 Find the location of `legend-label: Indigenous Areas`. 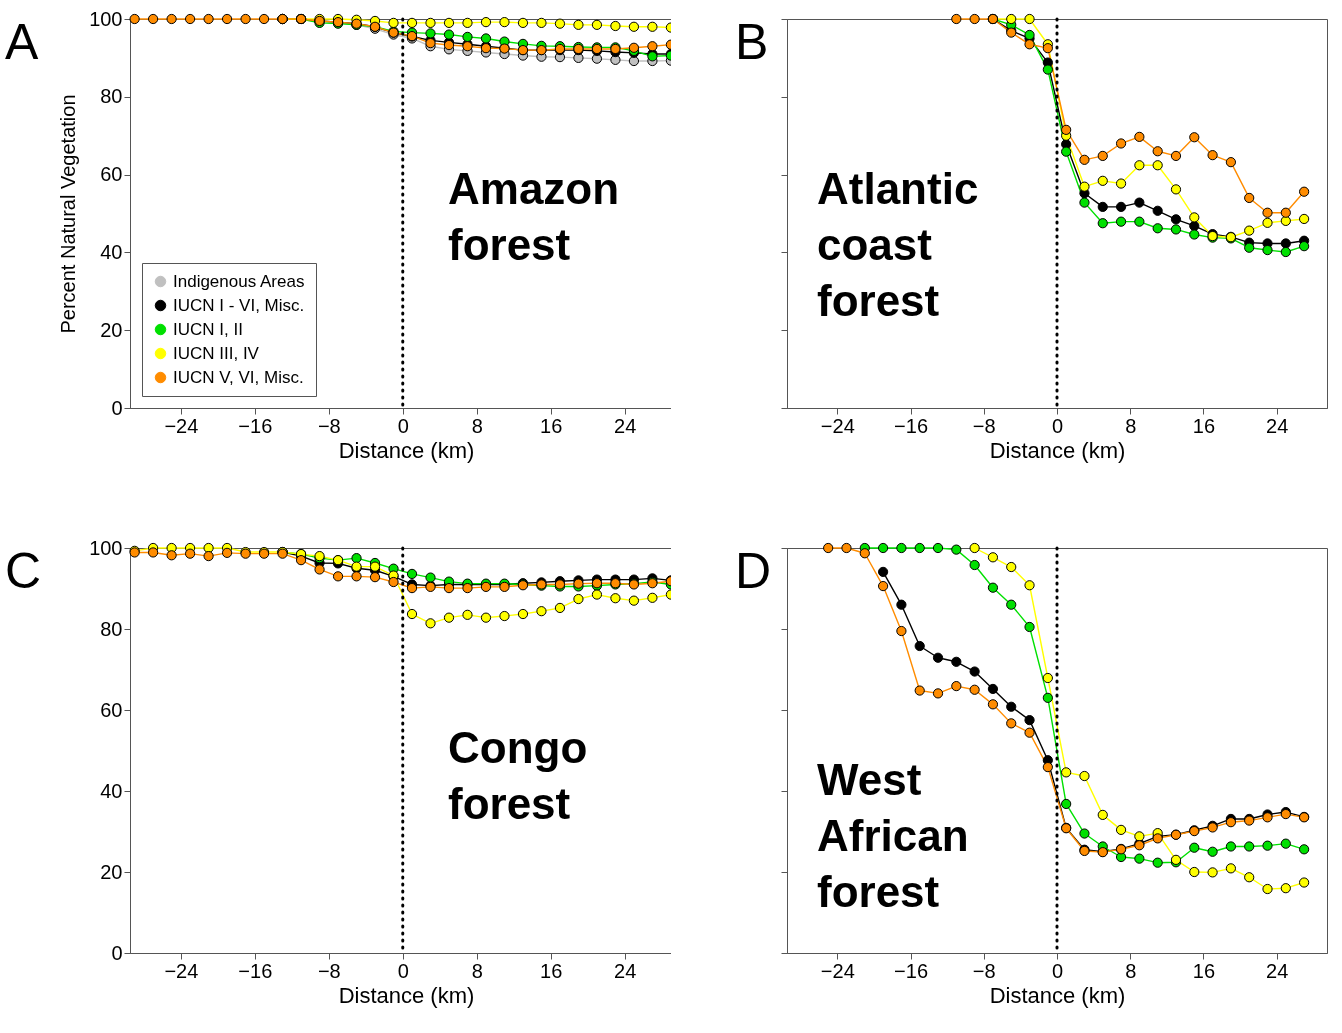

legend-label: Indigenous Areas is located at coordinates (239, 281).